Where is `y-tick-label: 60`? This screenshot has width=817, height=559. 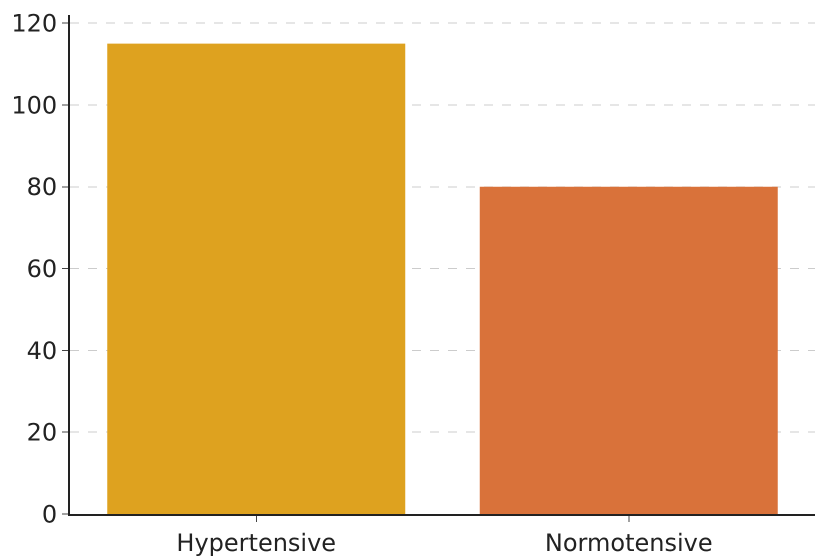 y-tick-label: 60 is located at coordinates (42, 268).